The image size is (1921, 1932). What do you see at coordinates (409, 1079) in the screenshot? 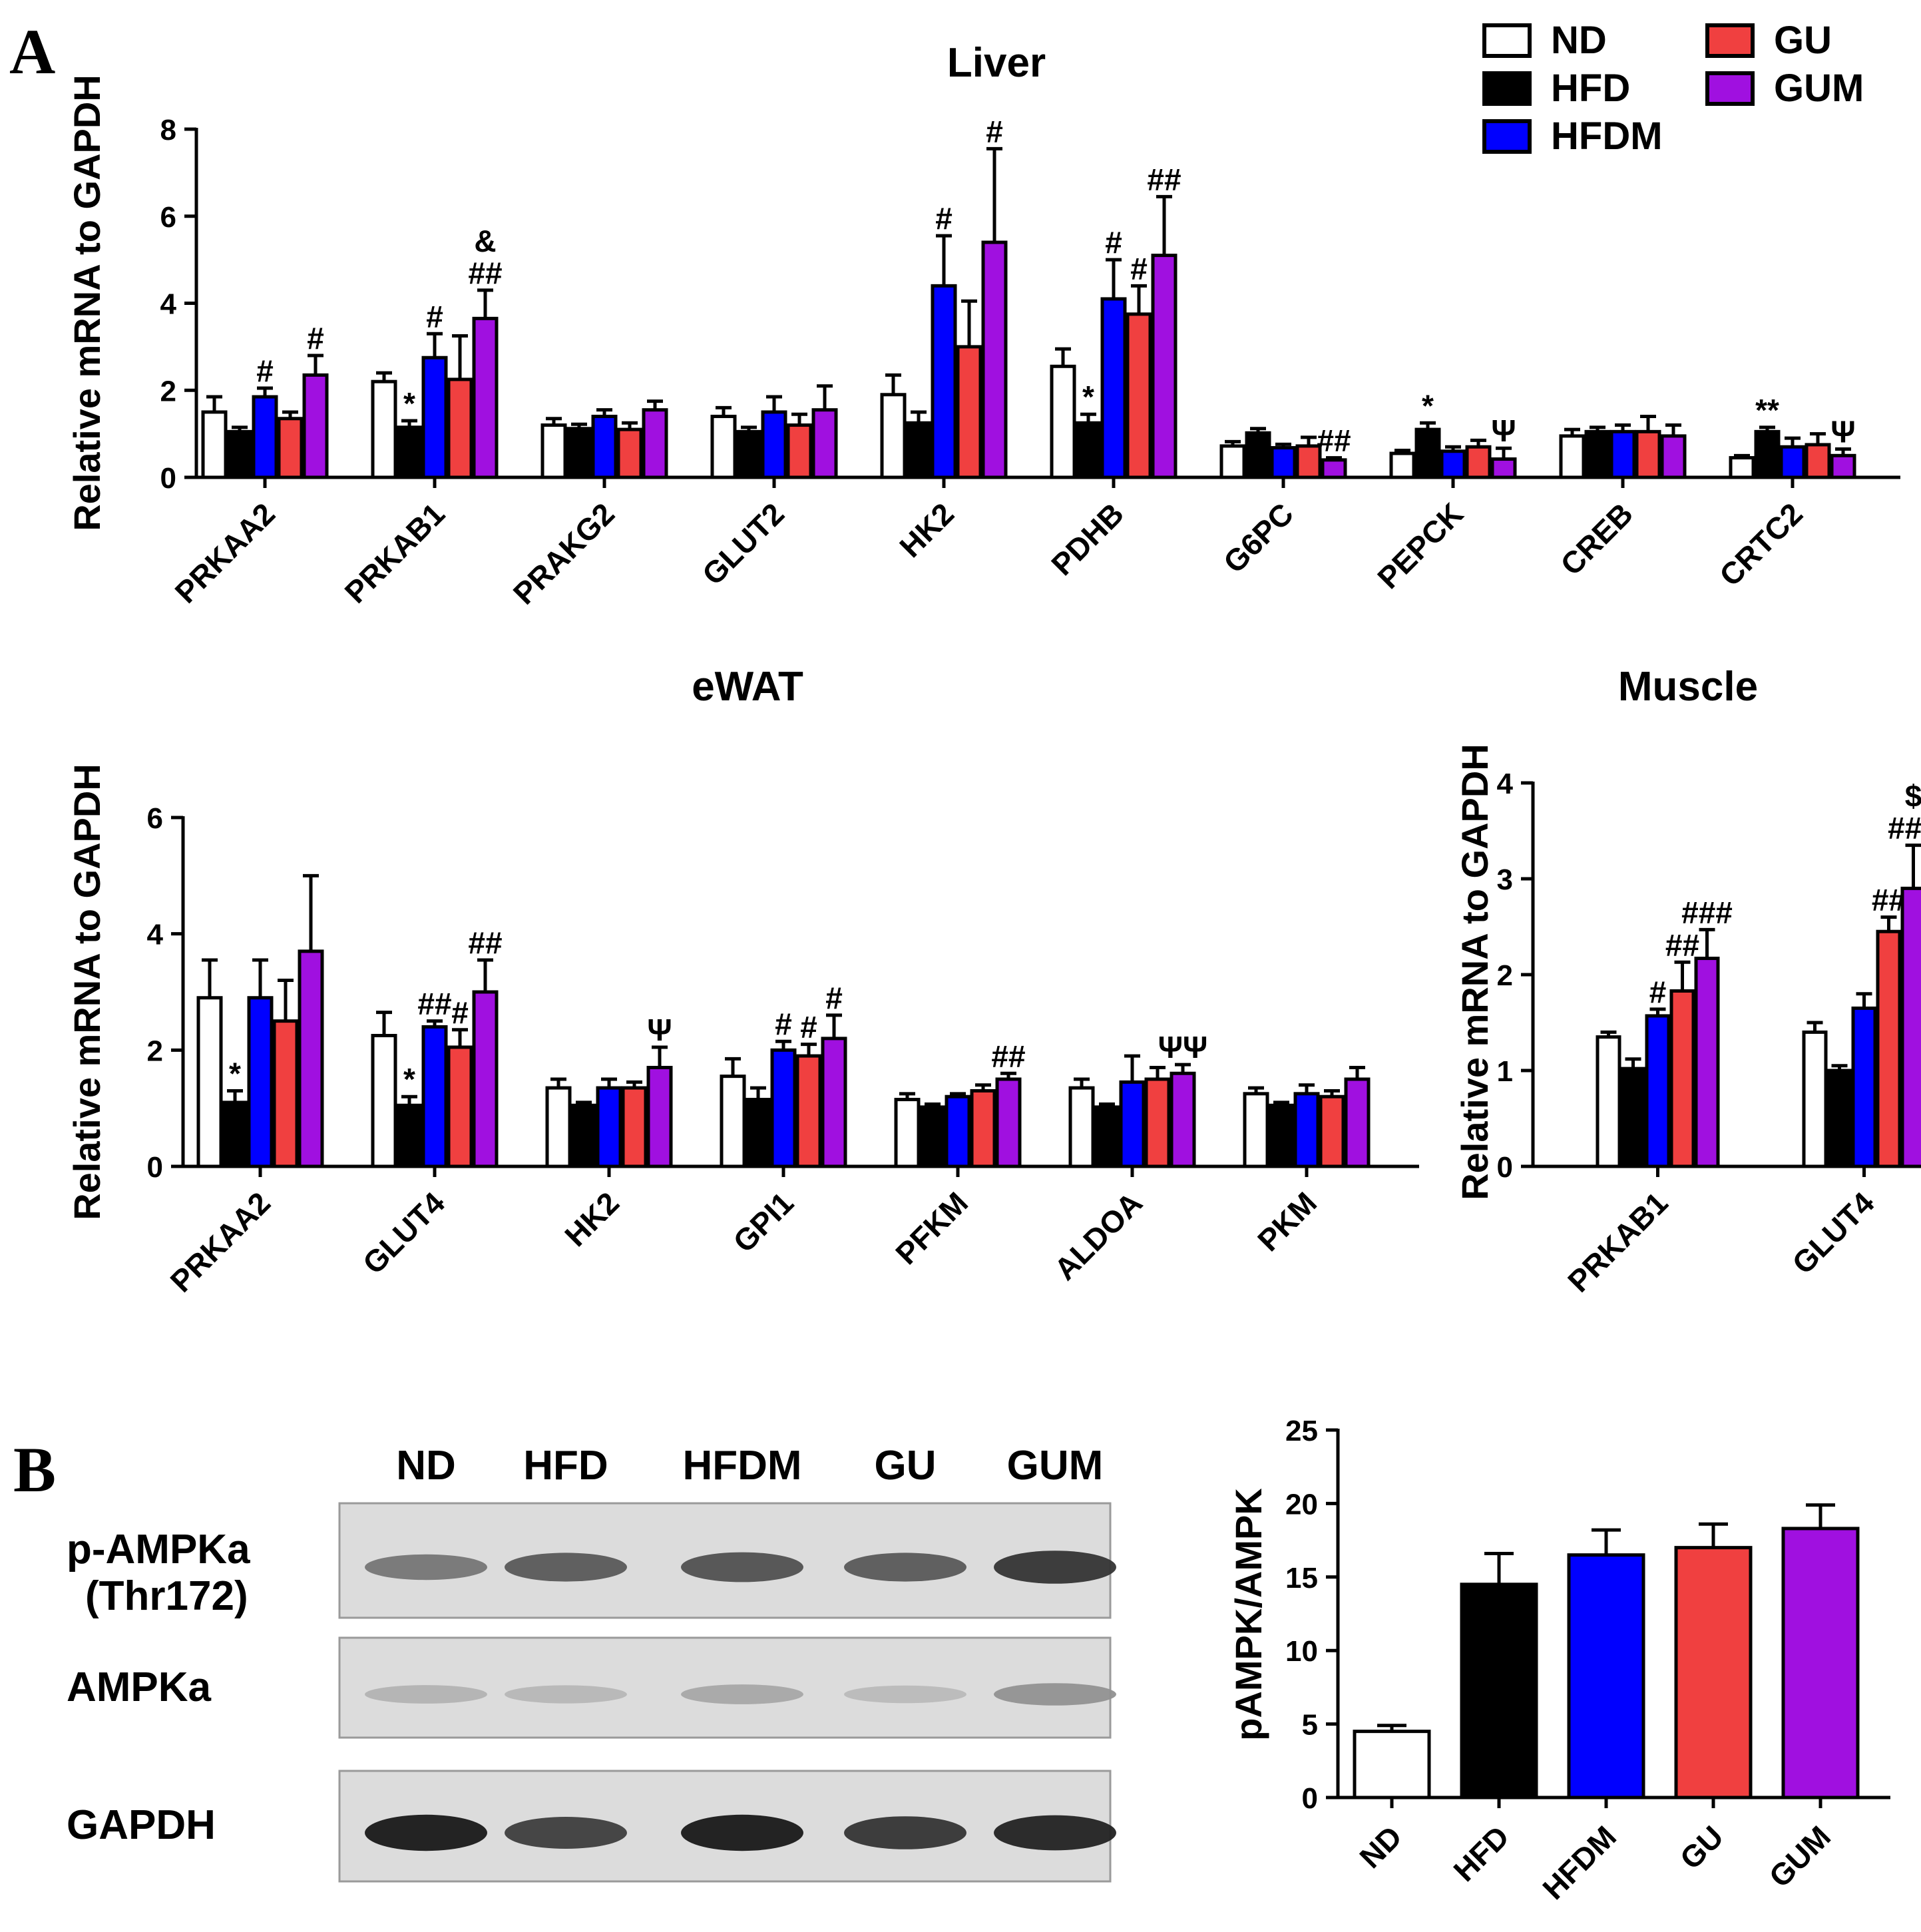
I see `ewat-significance-mark: *` at bounding box center [409, 1079].